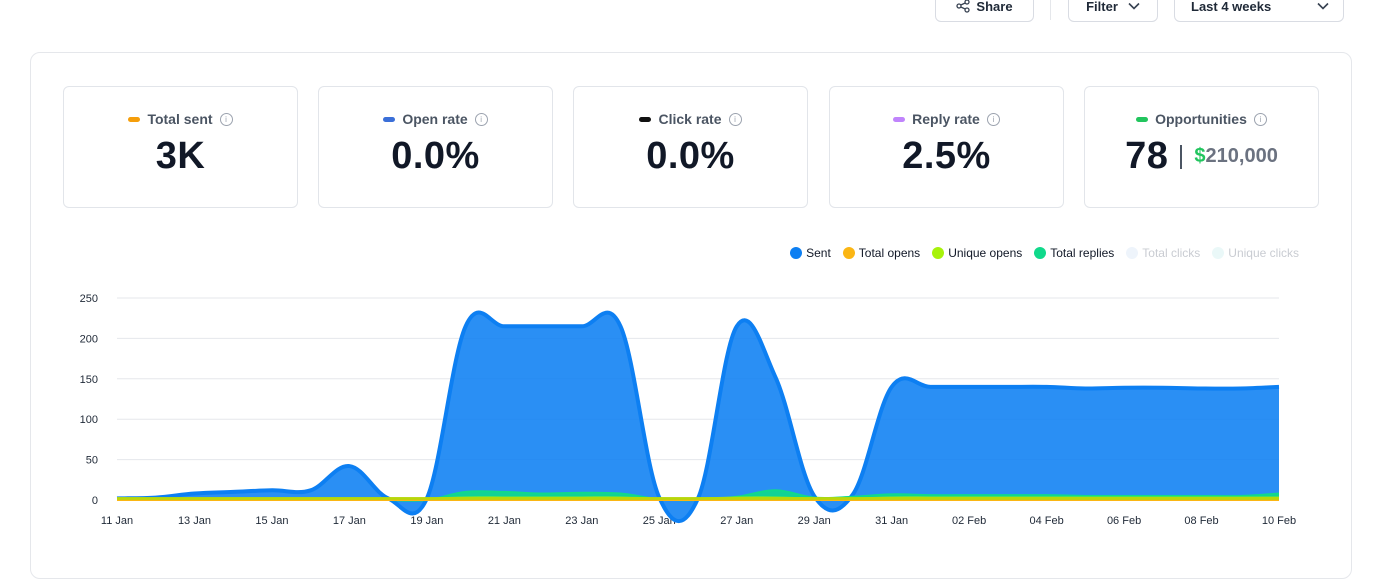 Image resolution: width=1378 pixels, height=583 pixels. I want to click on toolbar: Share Filter Last 4 weeks, so click(689, 12).